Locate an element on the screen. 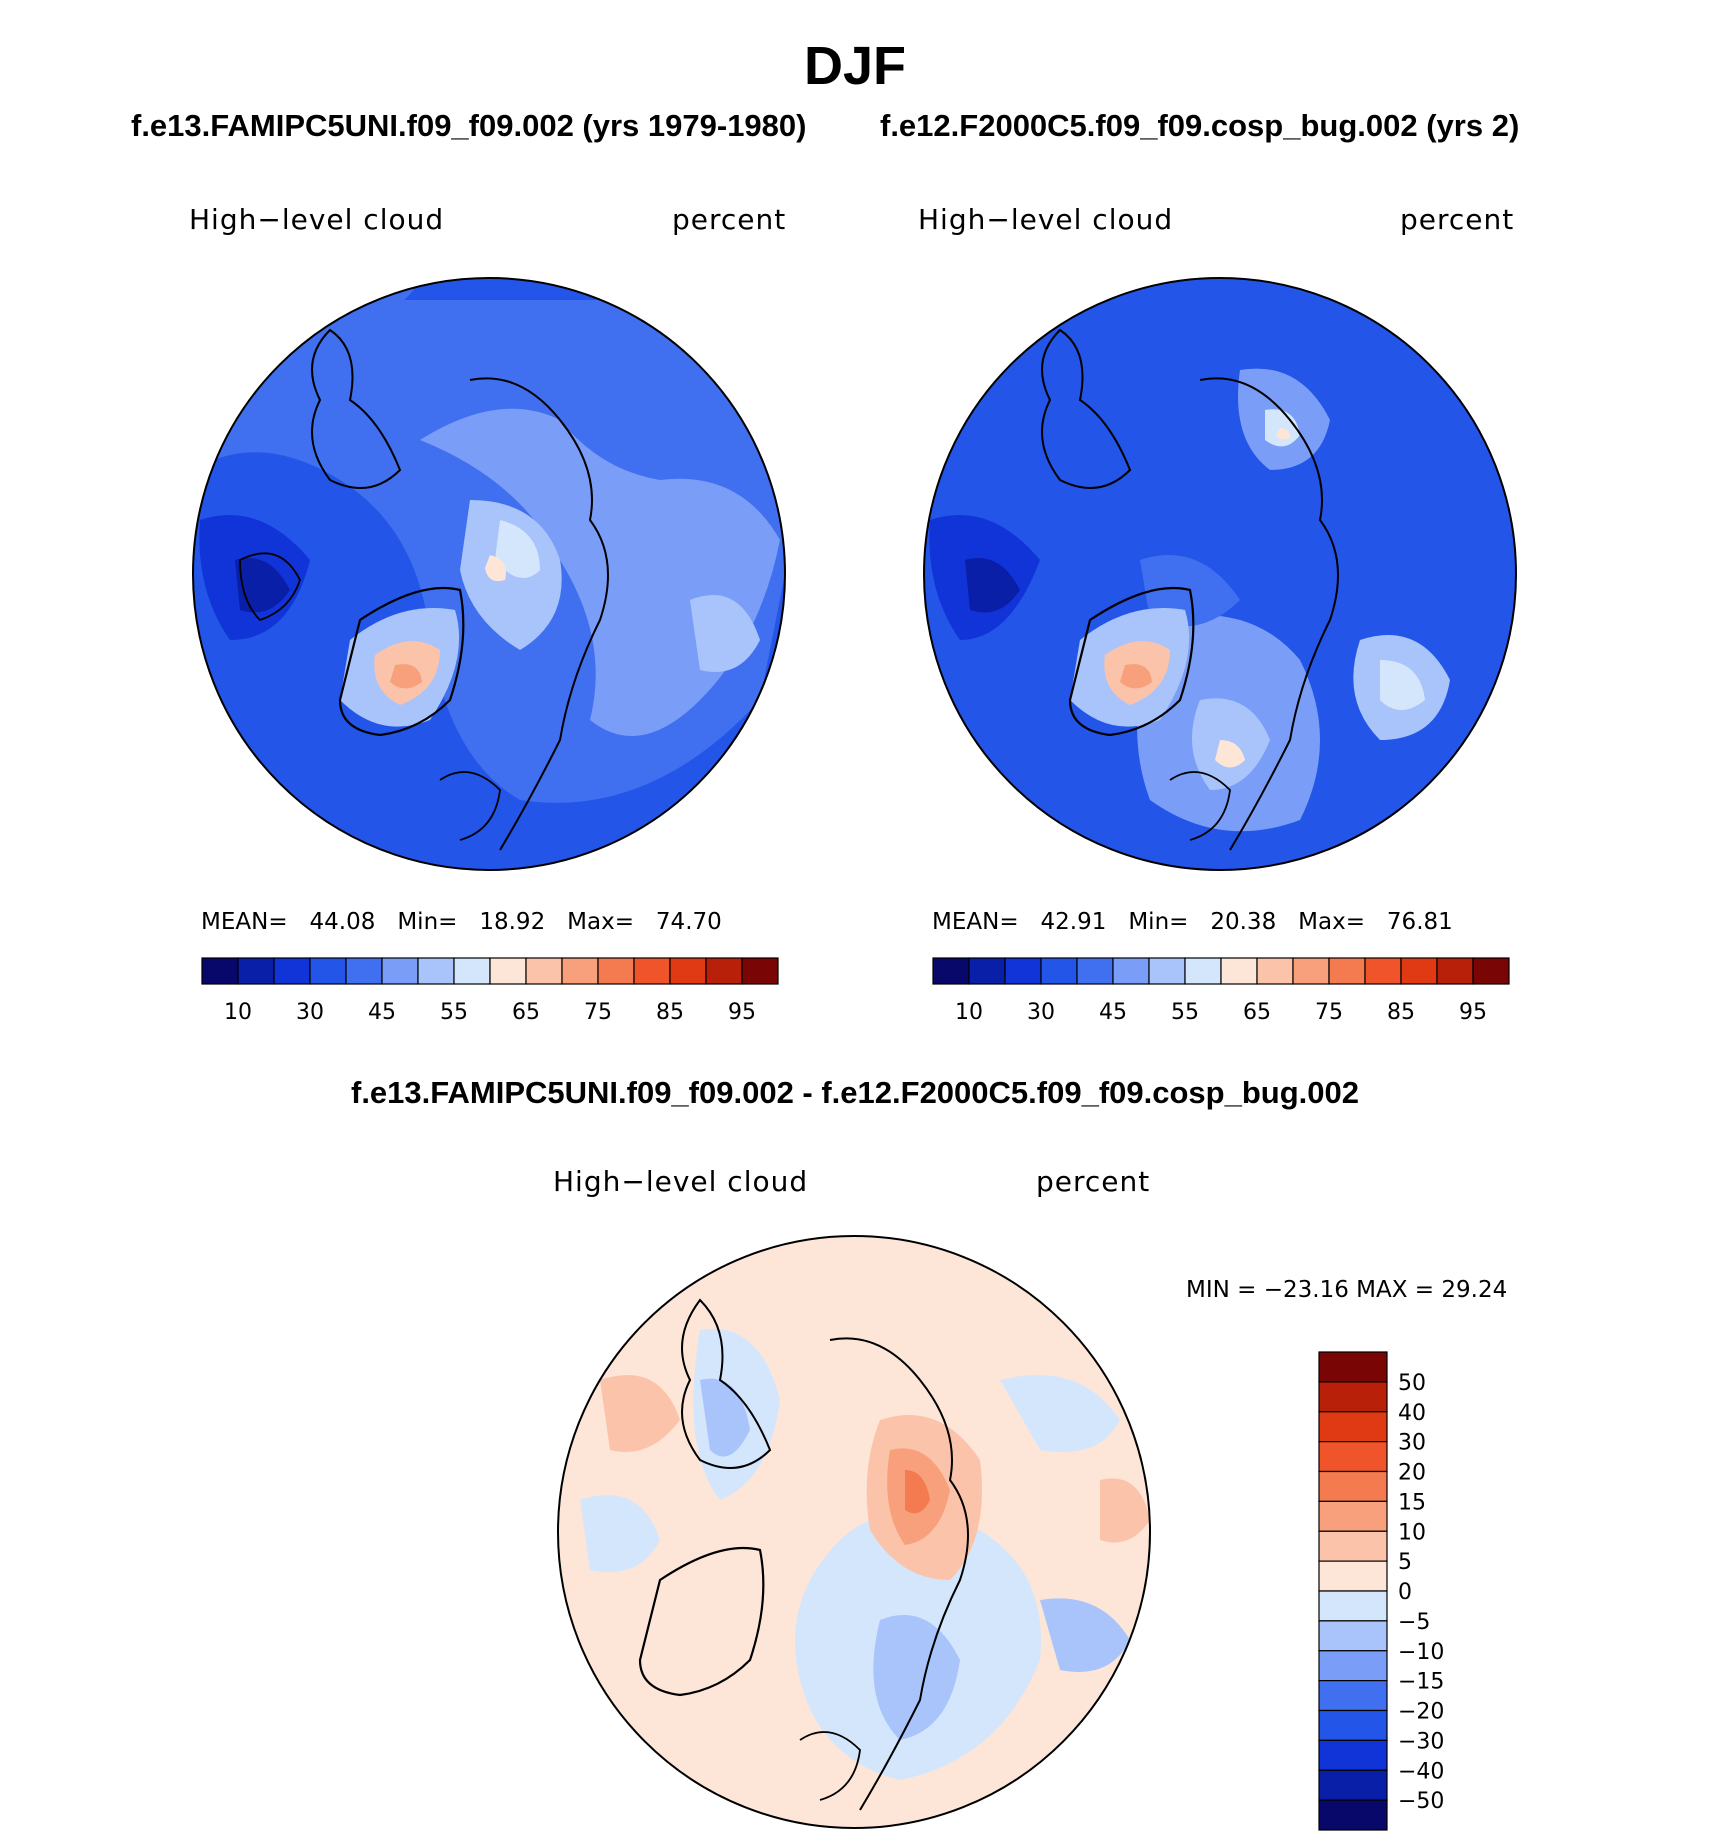  left-polar-map is located at coordinates (489, 574).